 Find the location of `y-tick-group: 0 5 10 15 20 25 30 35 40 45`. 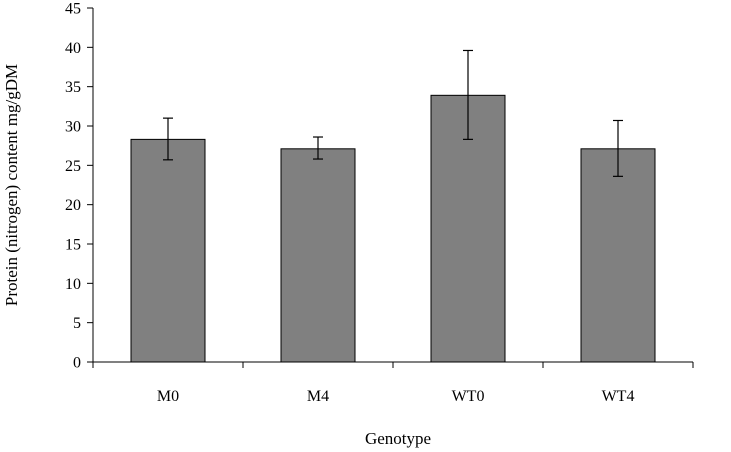

y-tick-group: 0 5 10 15 20 25 30 35 40 45 is located at coordinates (79, 186).